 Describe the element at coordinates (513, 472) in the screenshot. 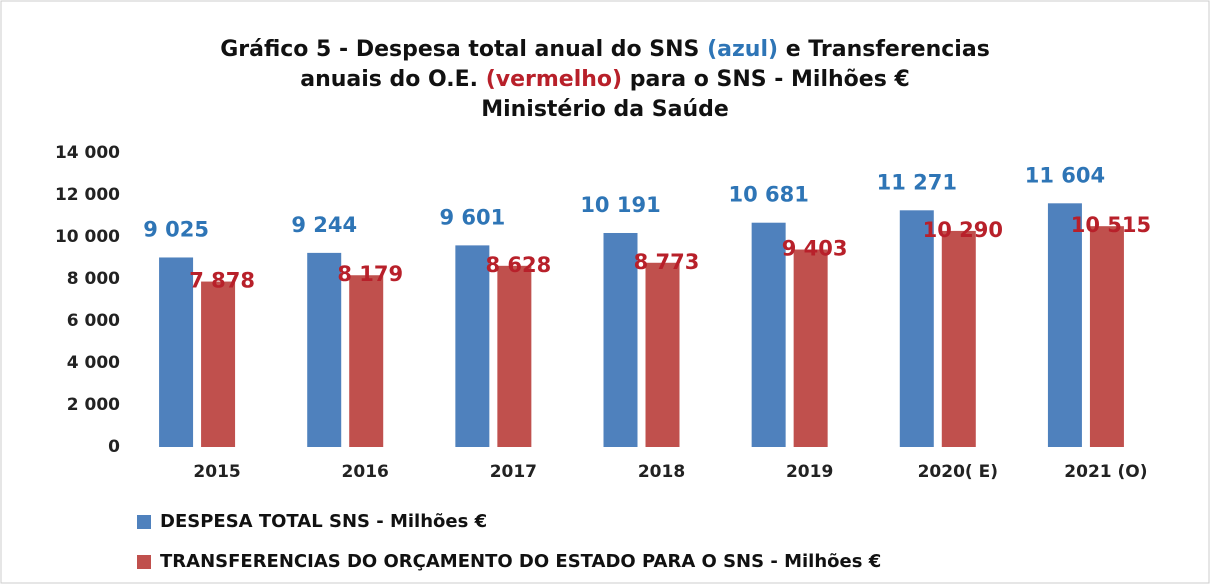

I see `x-tick-label: 2017` at that location.